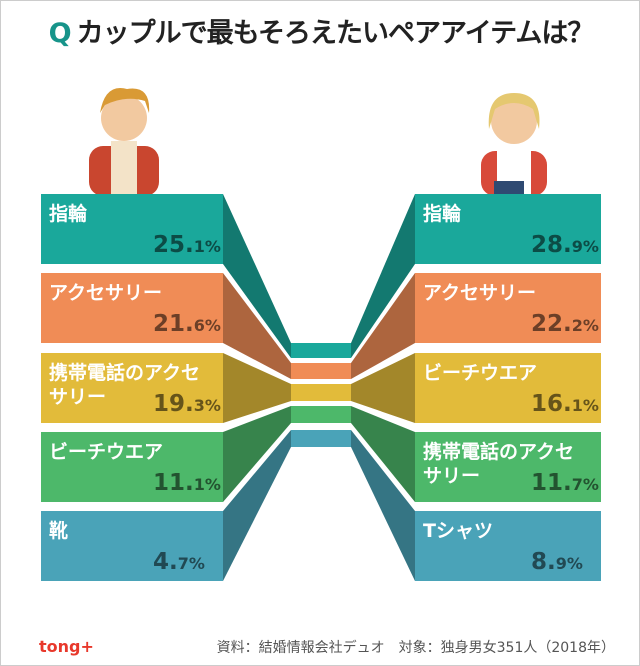  I want to click on page-title: Q カップルで最もそろえたいペアアイテムは？, so click(320, 30).